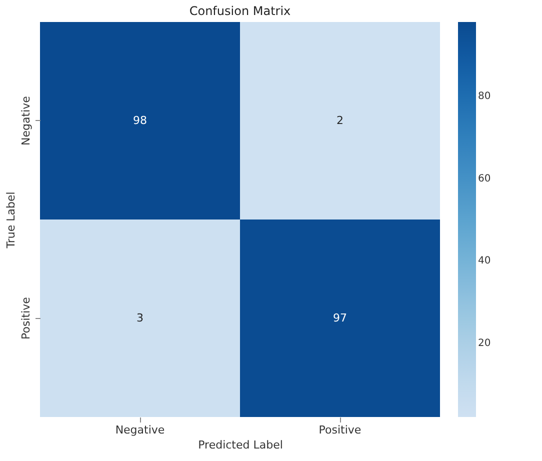  What do you see at coordinates (340, 317) in the screenshot?
I see `data-label: 97` at bounding box center [340, 317].